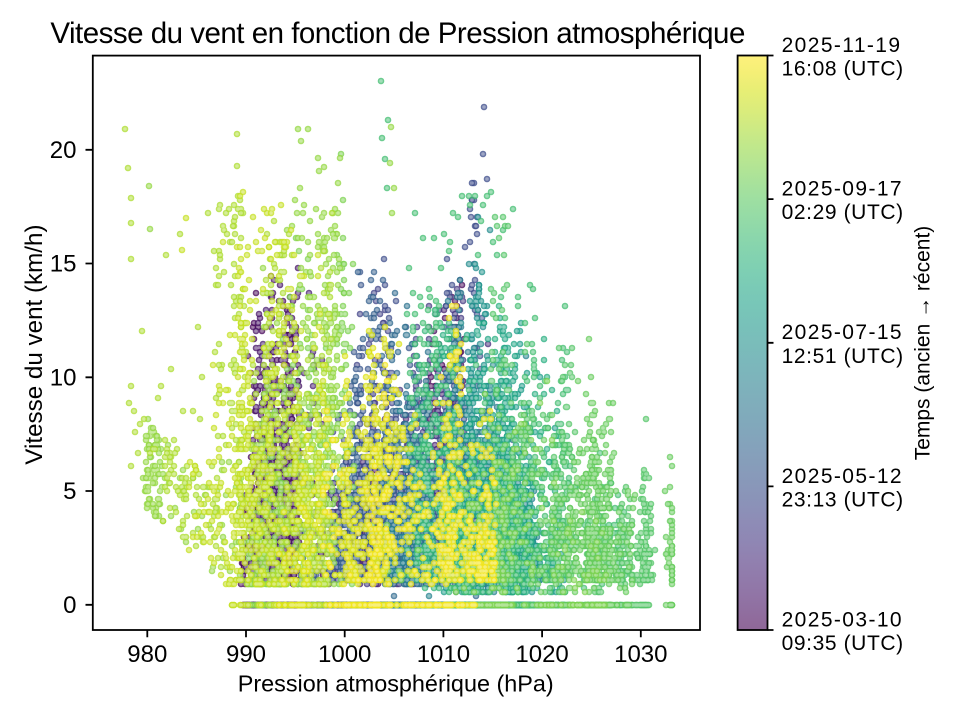  I want to click on svg-text: 990, so click(246, 654).